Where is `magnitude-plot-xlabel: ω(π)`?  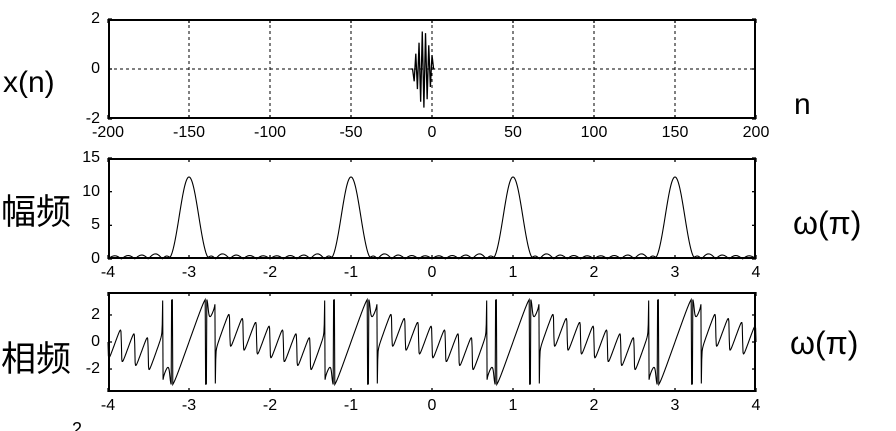
magnitude-plot-xlabel: ω(π) is located at coordinates (827, 223).